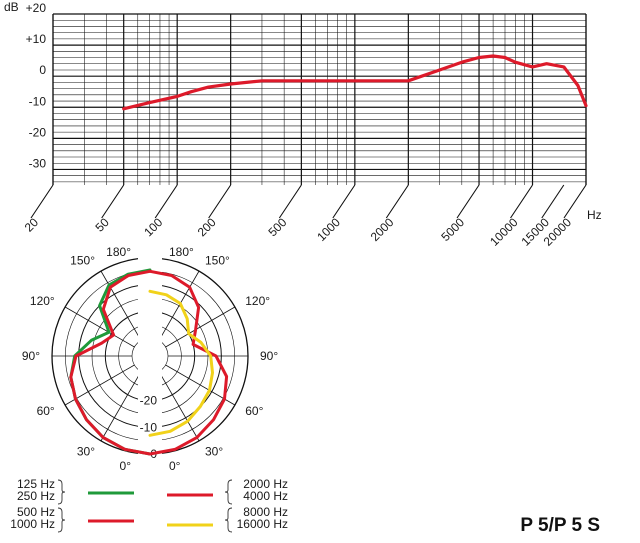 The height and width of the screenshot is (543, 640). I want to click on x-tick-label: 100, so click(153, 227).